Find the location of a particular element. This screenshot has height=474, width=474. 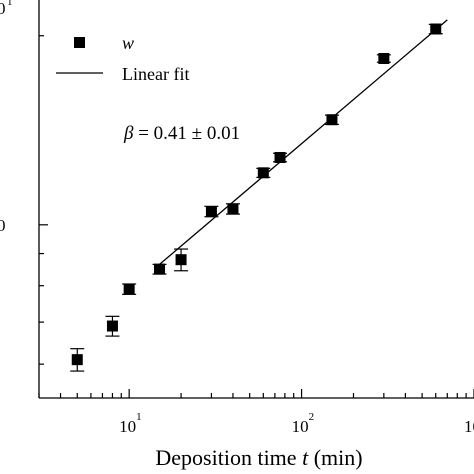

legend-marker-square is located at coordinates (79, 42).